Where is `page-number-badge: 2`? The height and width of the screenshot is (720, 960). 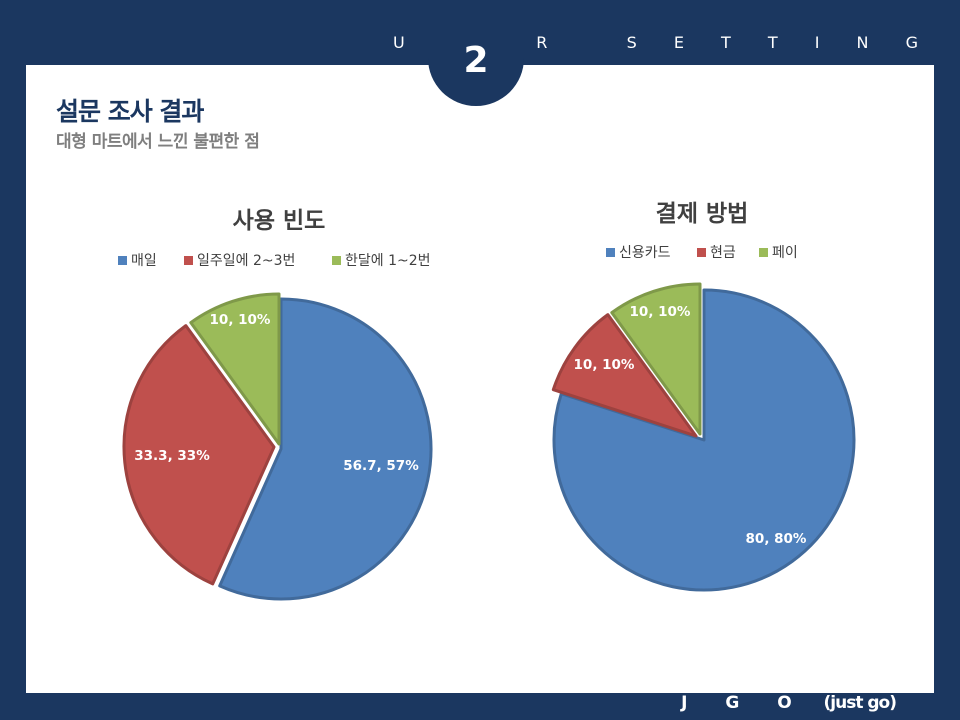
page-number-badge: 2 is located at coordinates (476, 63).